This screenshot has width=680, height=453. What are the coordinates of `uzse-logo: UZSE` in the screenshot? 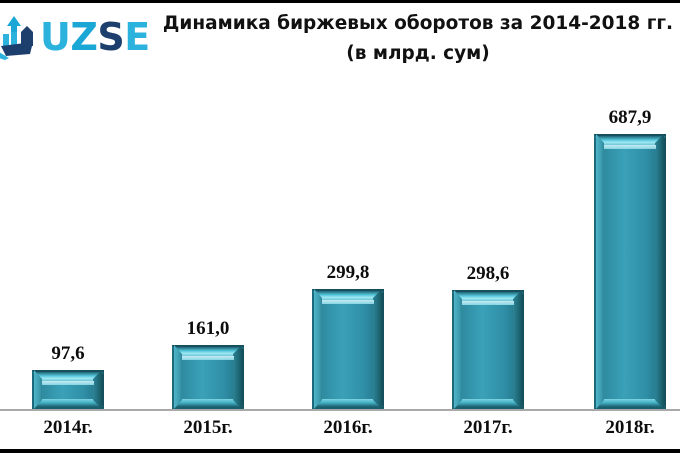 It's located at (77, 37).